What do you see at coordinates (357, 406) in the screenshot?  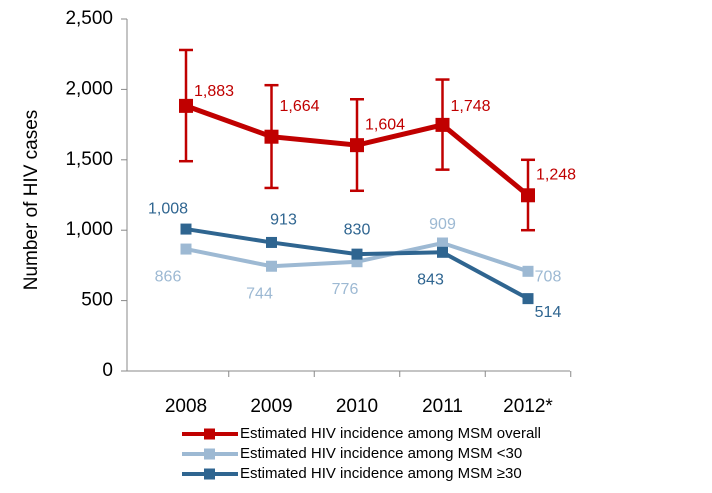 I see `x-tick-label: 2010` at bounding box center [357, 406].